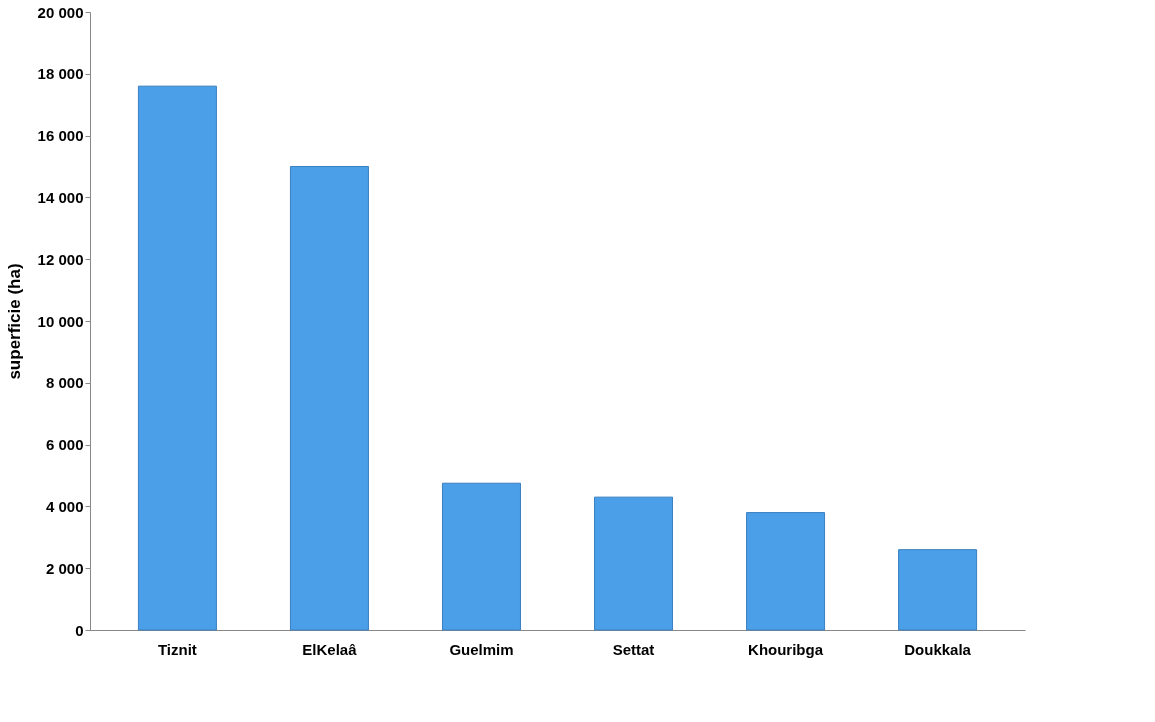 The height and width of the screenshot is (722, 1155). Describe the element at coordinates (14, 321) in the screenshot. I see `y-axis-title: superficie (ha)` at that location.